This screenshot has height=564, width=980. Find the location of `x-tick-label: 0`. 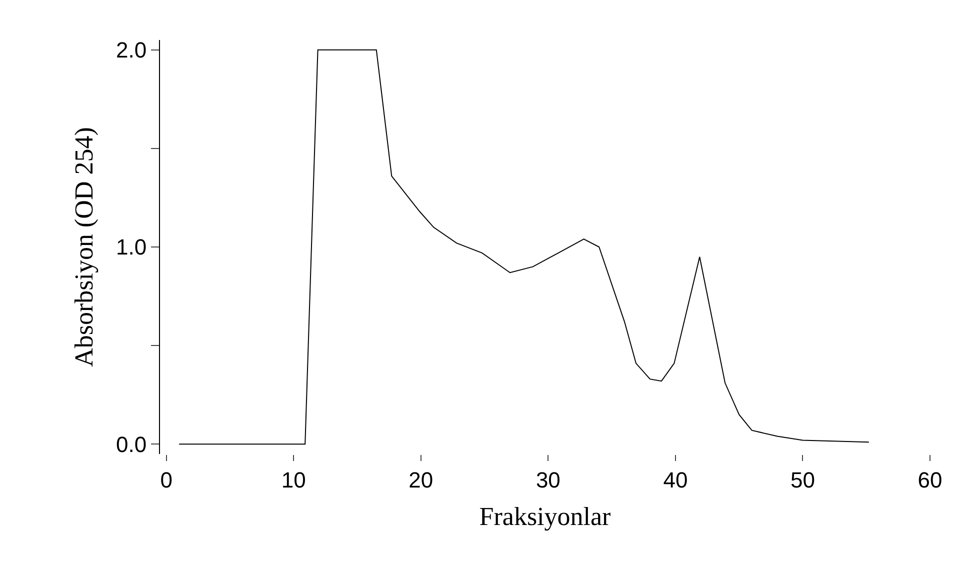

x-tick-label: 0 is located at coordinates (166, 479).